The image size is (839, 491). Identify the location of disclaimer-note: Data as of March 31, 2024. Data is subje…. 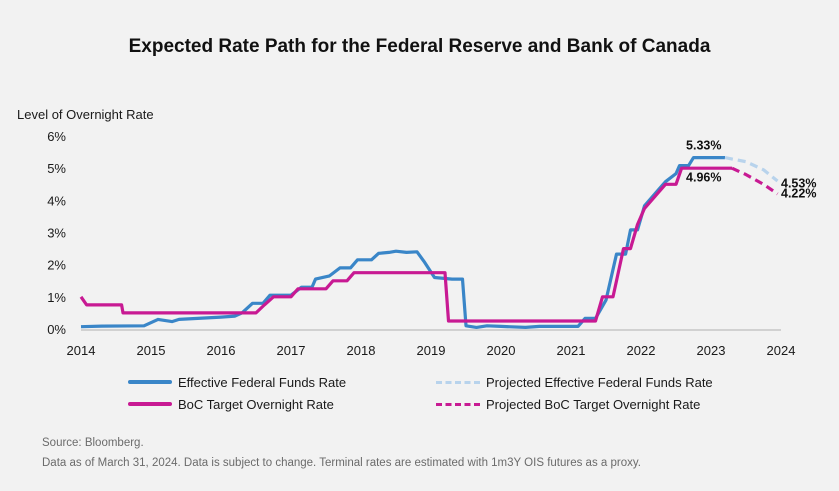
(341, 463).